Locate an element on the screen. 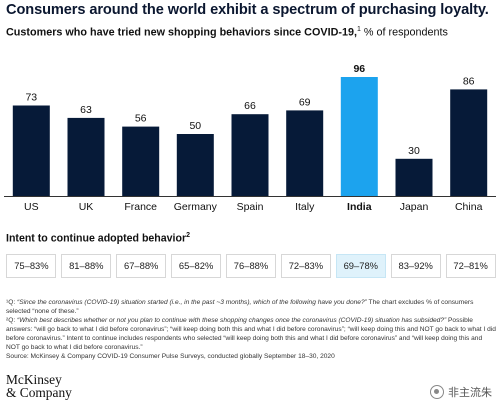 This screenshot has width=500, height=408. subtitle-footnote-marker: 1 is located at coordinates (358, 29).